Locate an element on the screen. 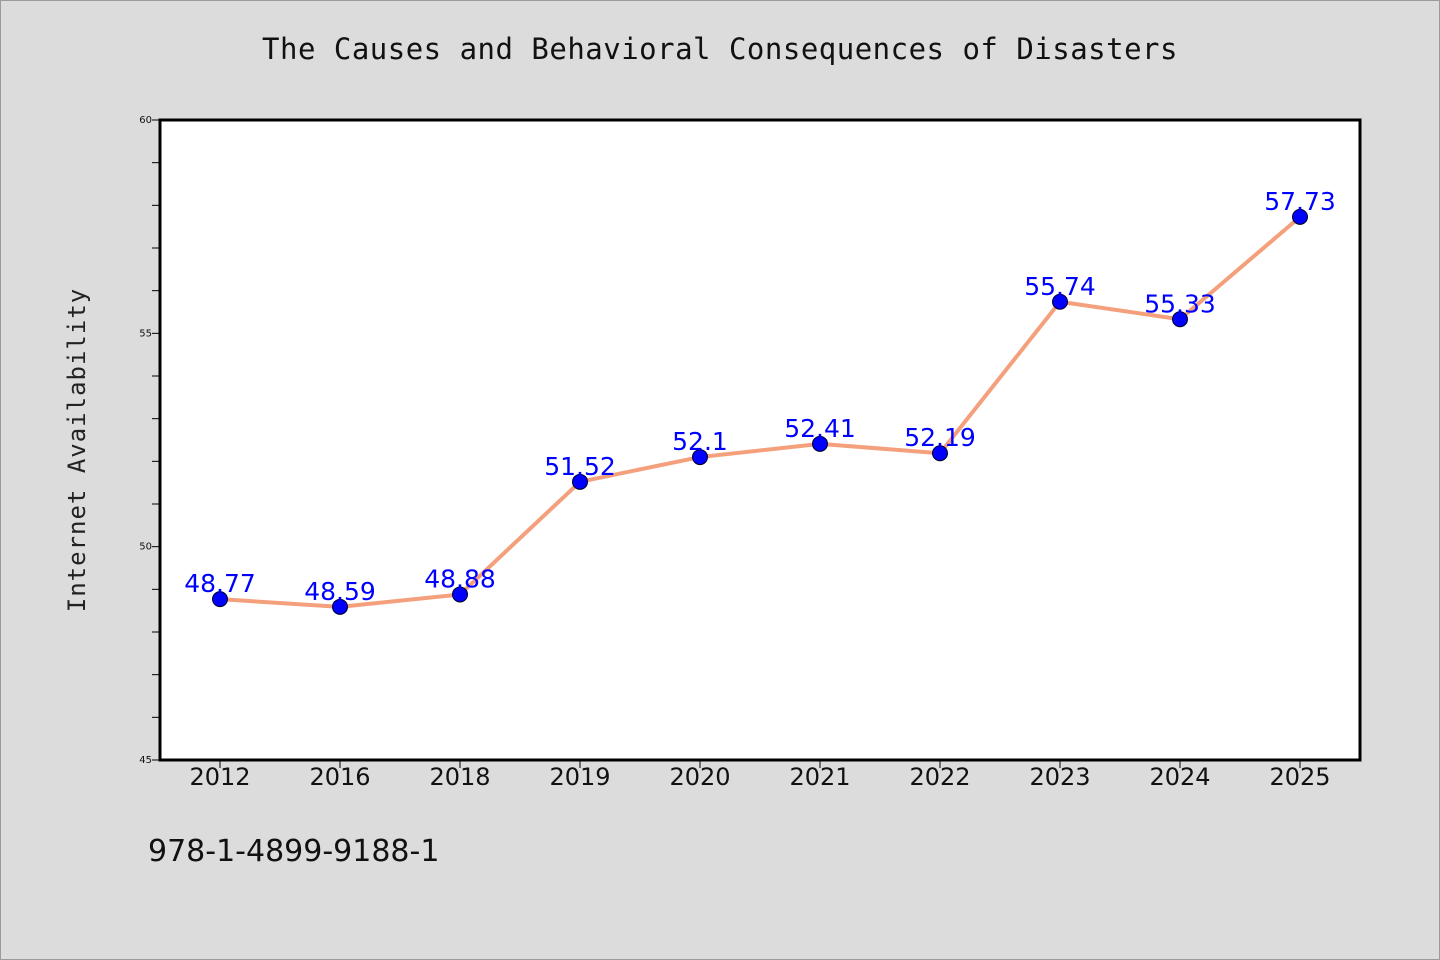 The height and width of the screenshot is (960, 1440). data-label: 52.1 is located at coordinates (700, 441).